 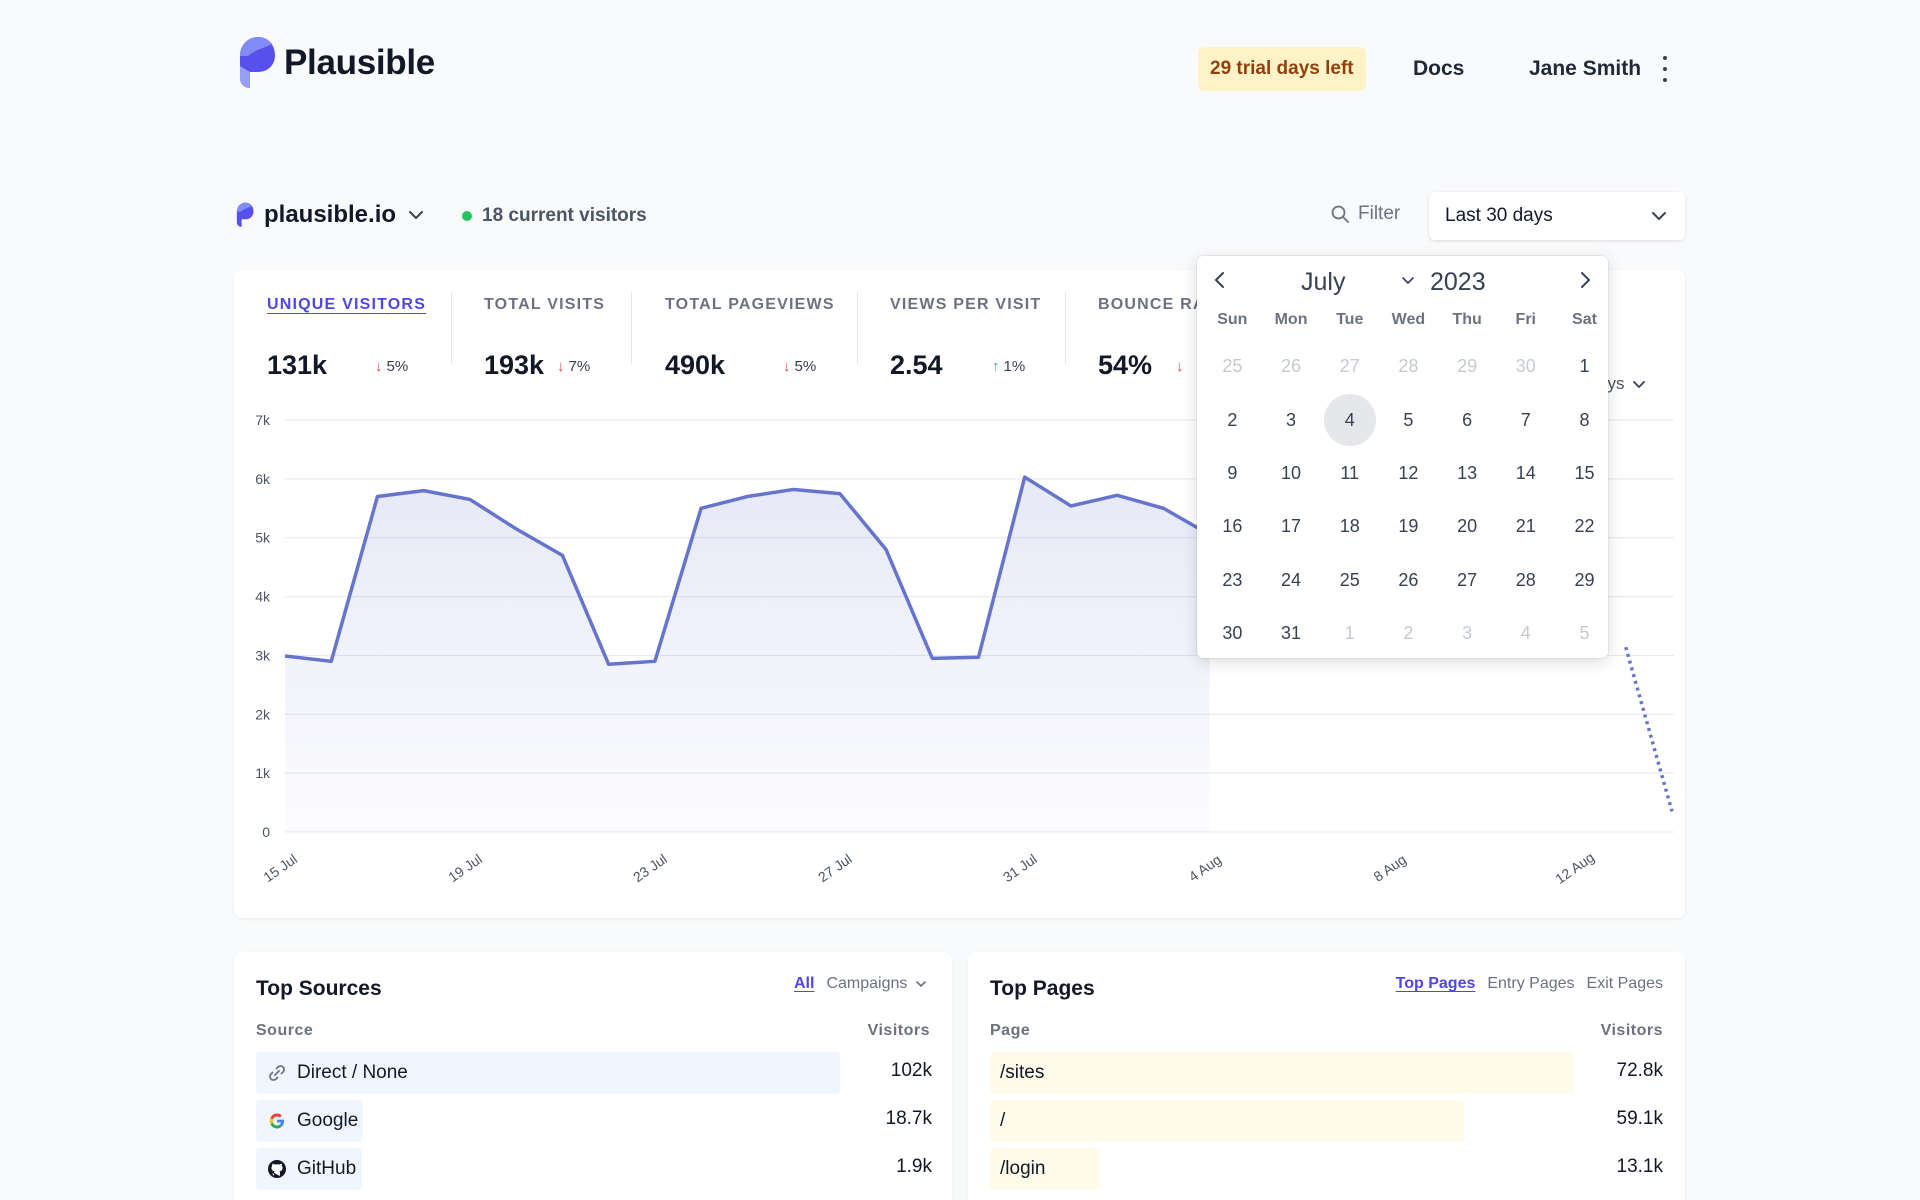 I want to click on calendar-day: 14, so click(x=1525, y=472).